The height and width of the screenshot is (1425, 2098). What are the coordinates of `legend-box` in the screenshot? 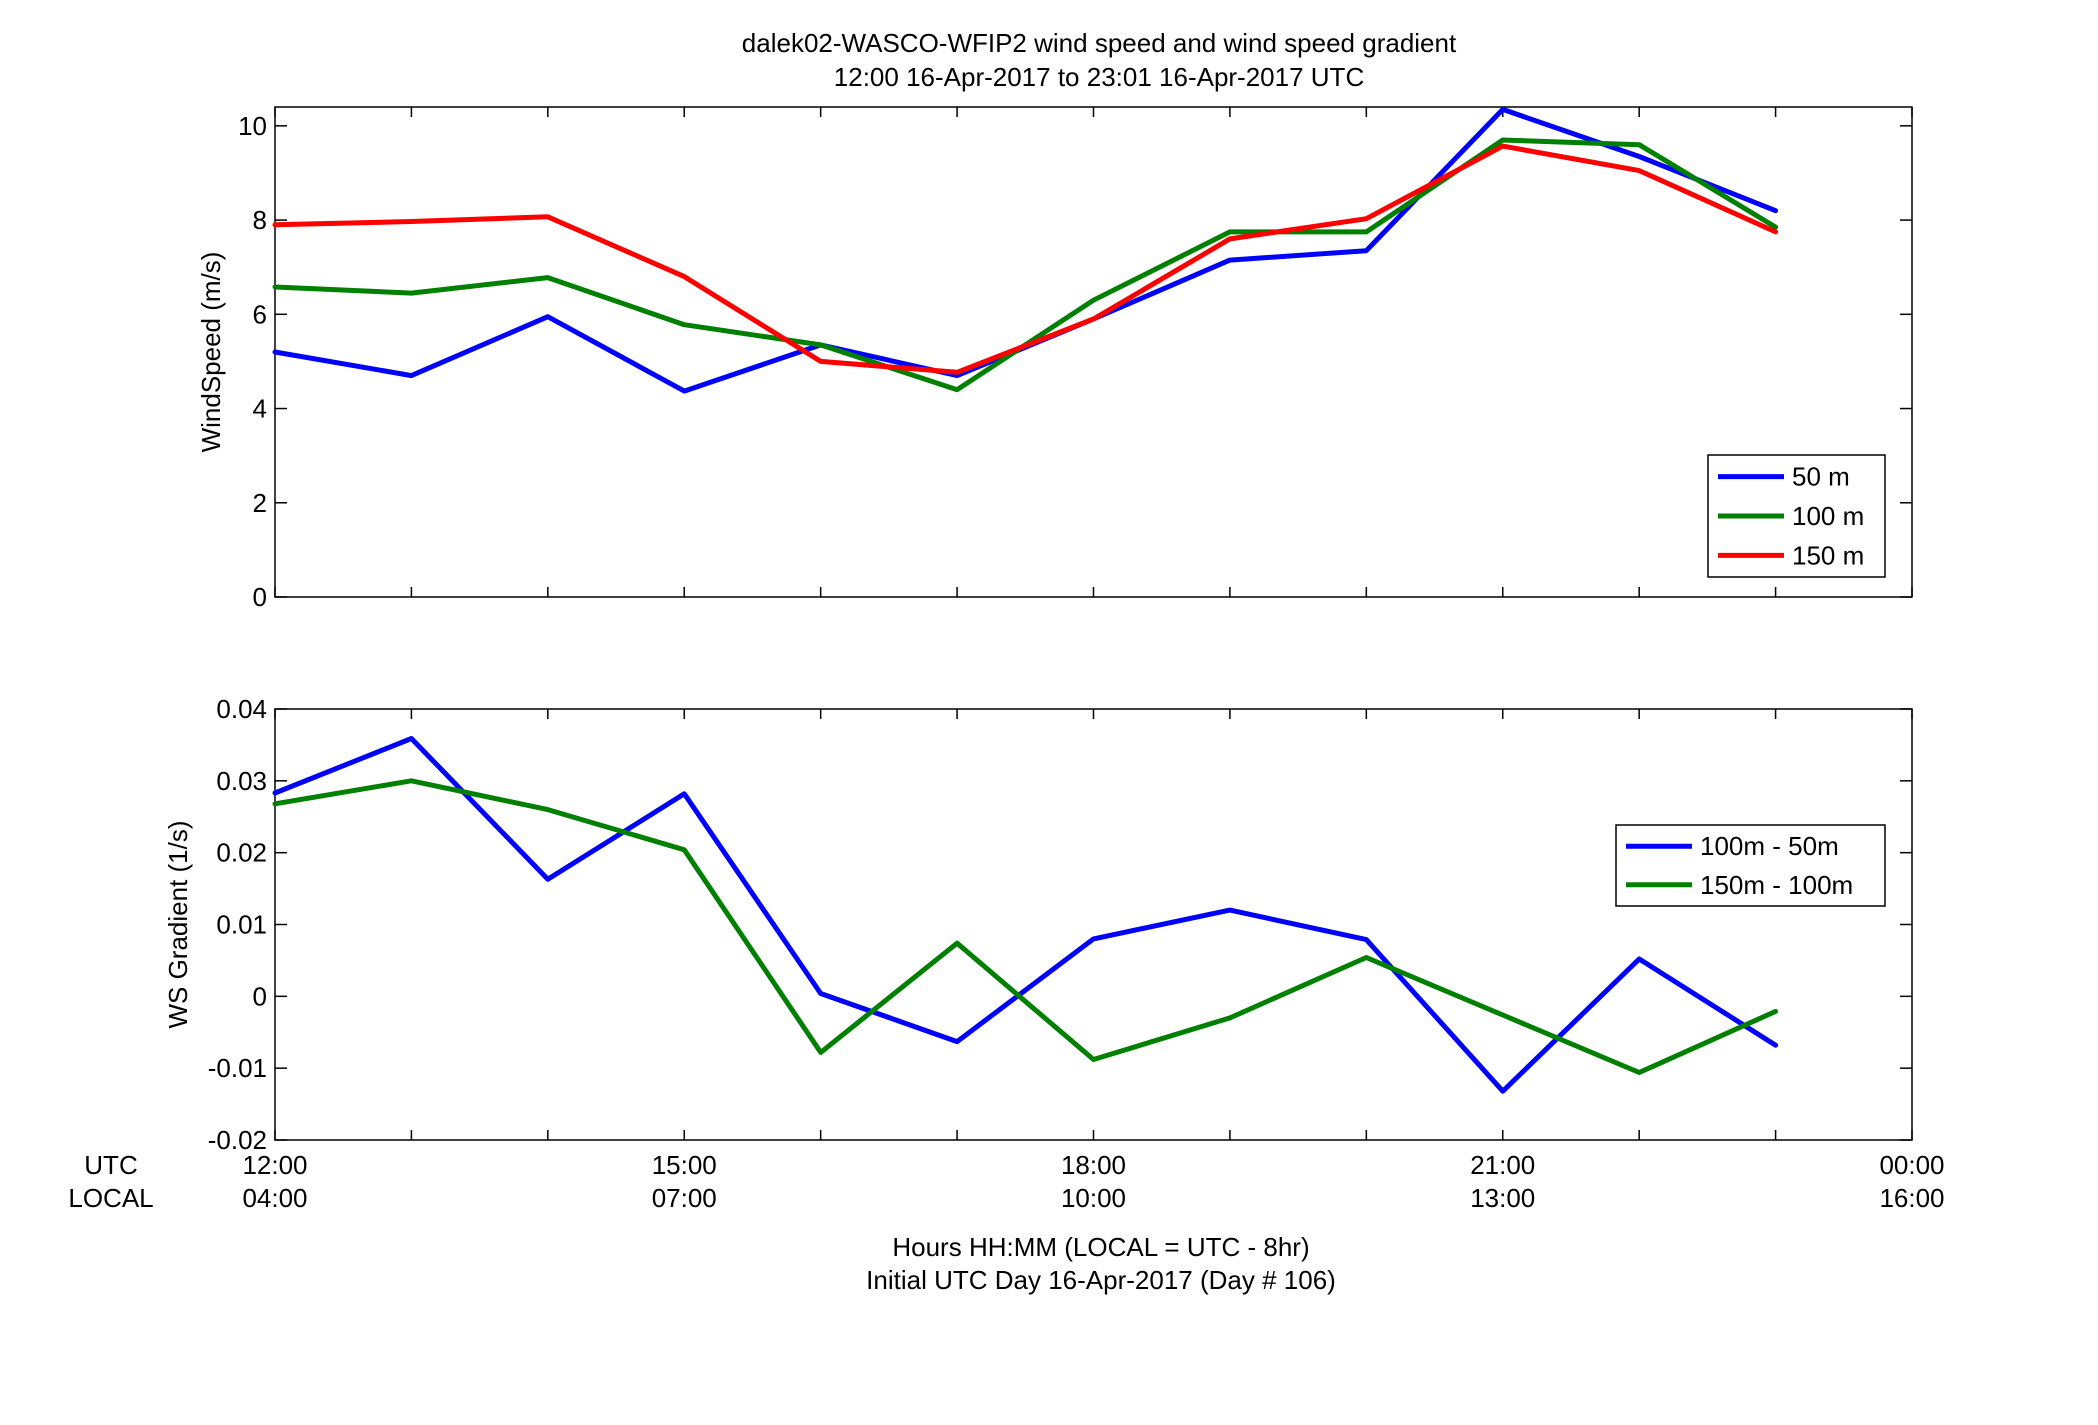 It's located at (1750, 865).